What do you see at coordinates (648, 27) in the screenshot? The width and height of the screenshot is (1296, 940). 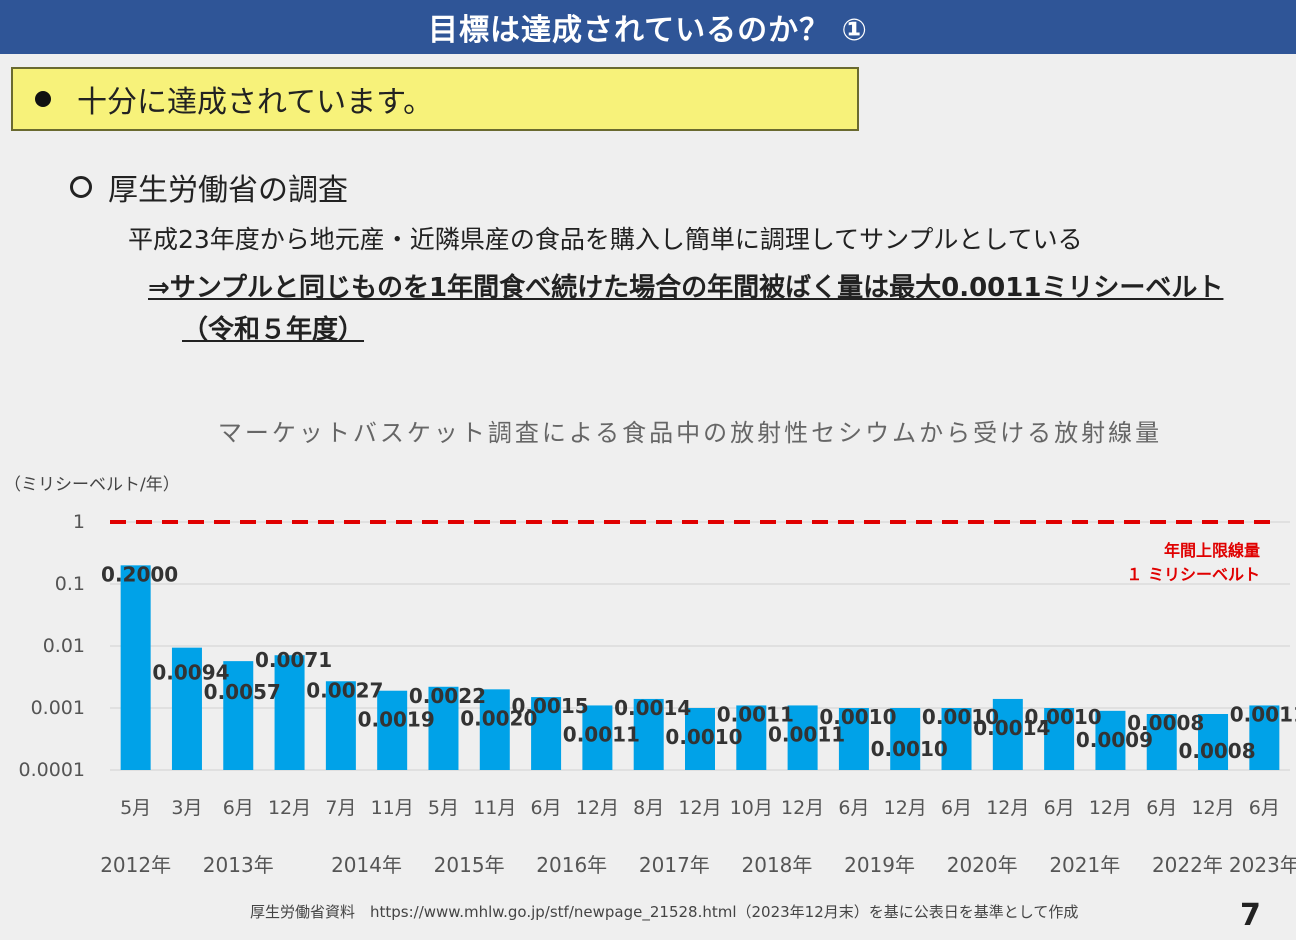 I see `slide-title: 目標は達成されているのか？ ①` at bounding box center [648, 27].